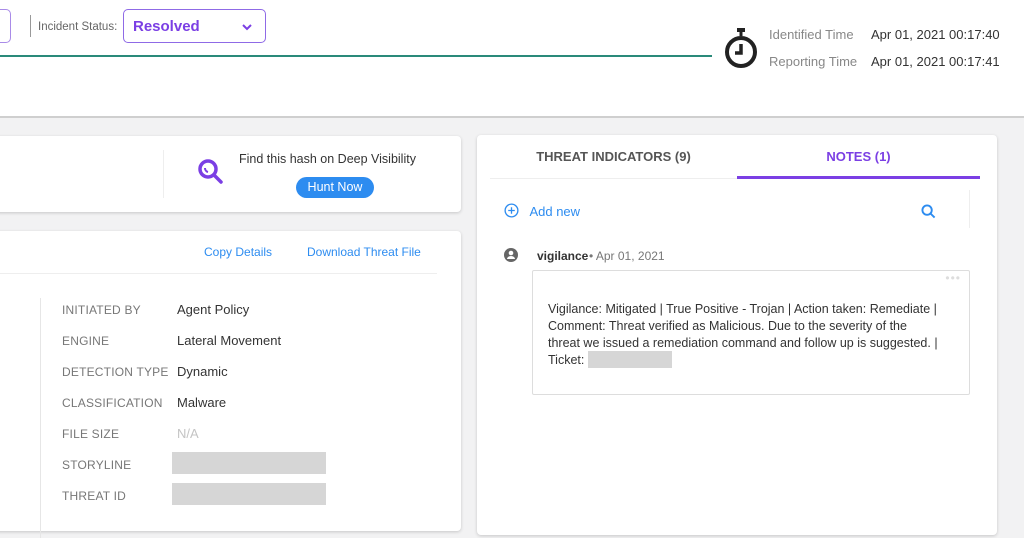 This screenshot has width=1024, height=538. Describe the element at coordinates (91, 434) in the screenshot. I see `detail-label: FILE SIZE` at that location.